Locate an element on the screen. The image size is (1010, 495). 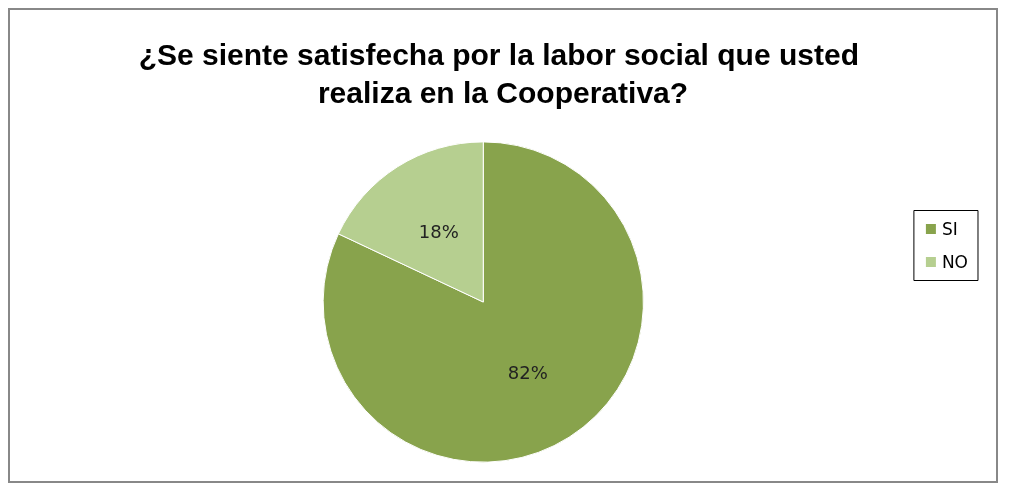
data-label: 82% is located at coordinates (527, 372).